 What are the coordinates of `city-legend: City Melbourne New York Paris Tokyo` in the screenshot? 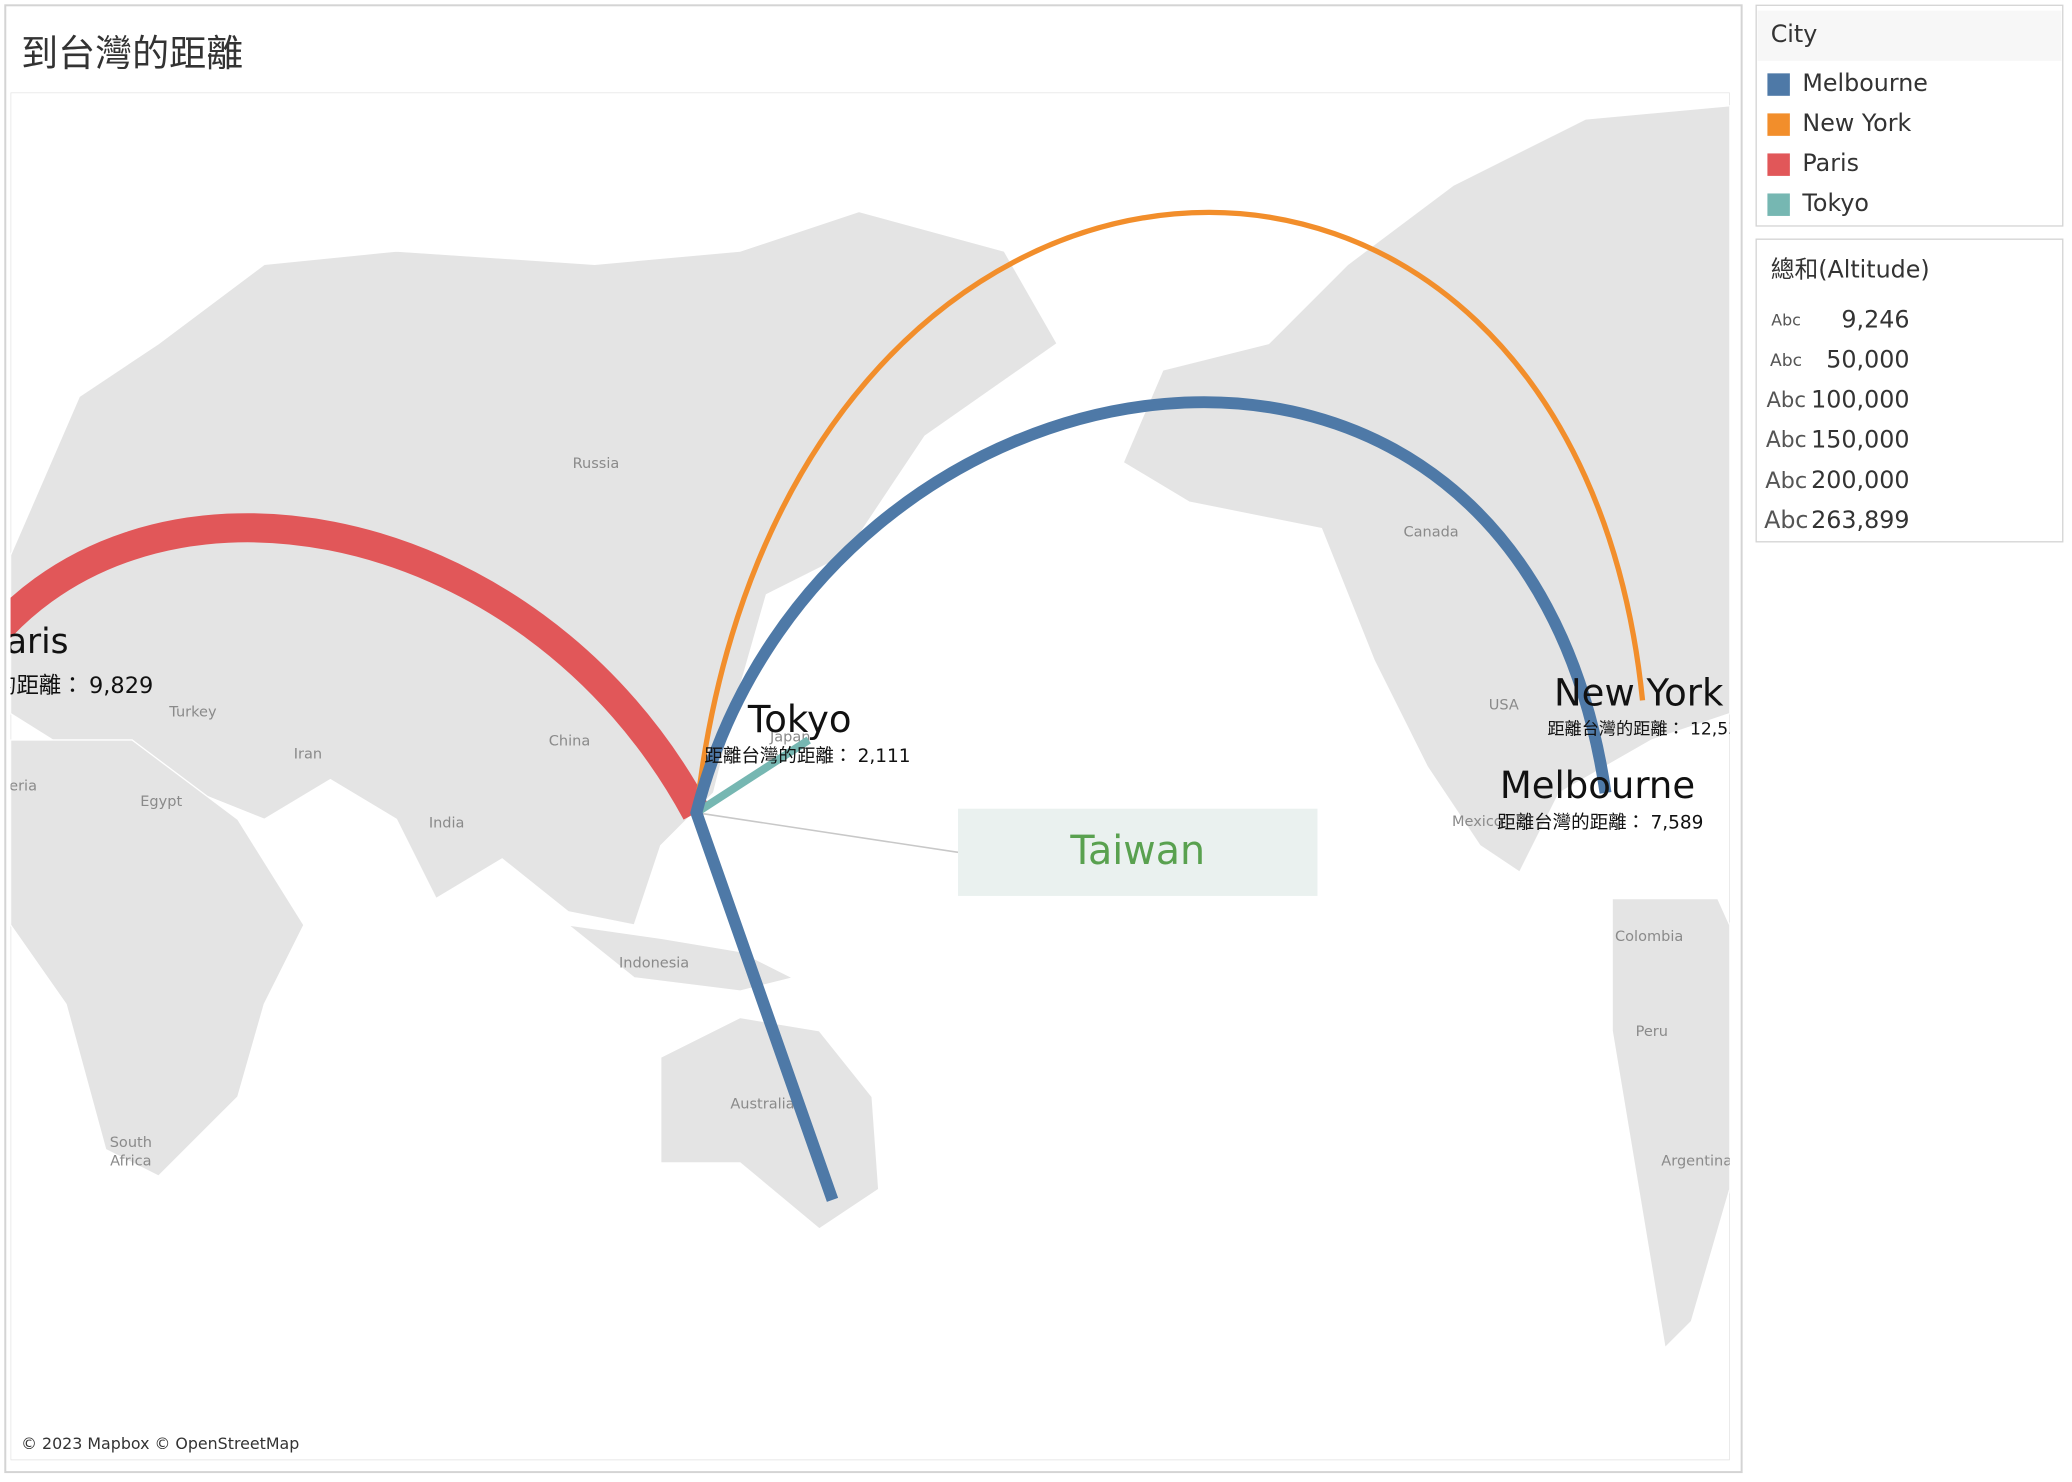 It's located at (1909, 115).